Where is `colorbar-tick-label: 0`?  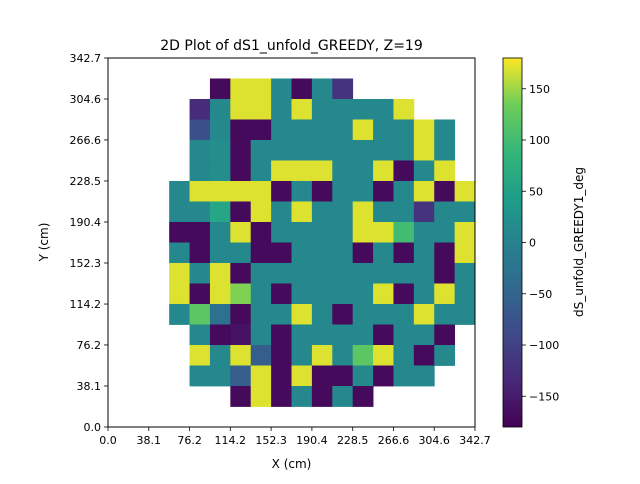 colorbar-tick-label: 0 is located at coordinates (532, 243).